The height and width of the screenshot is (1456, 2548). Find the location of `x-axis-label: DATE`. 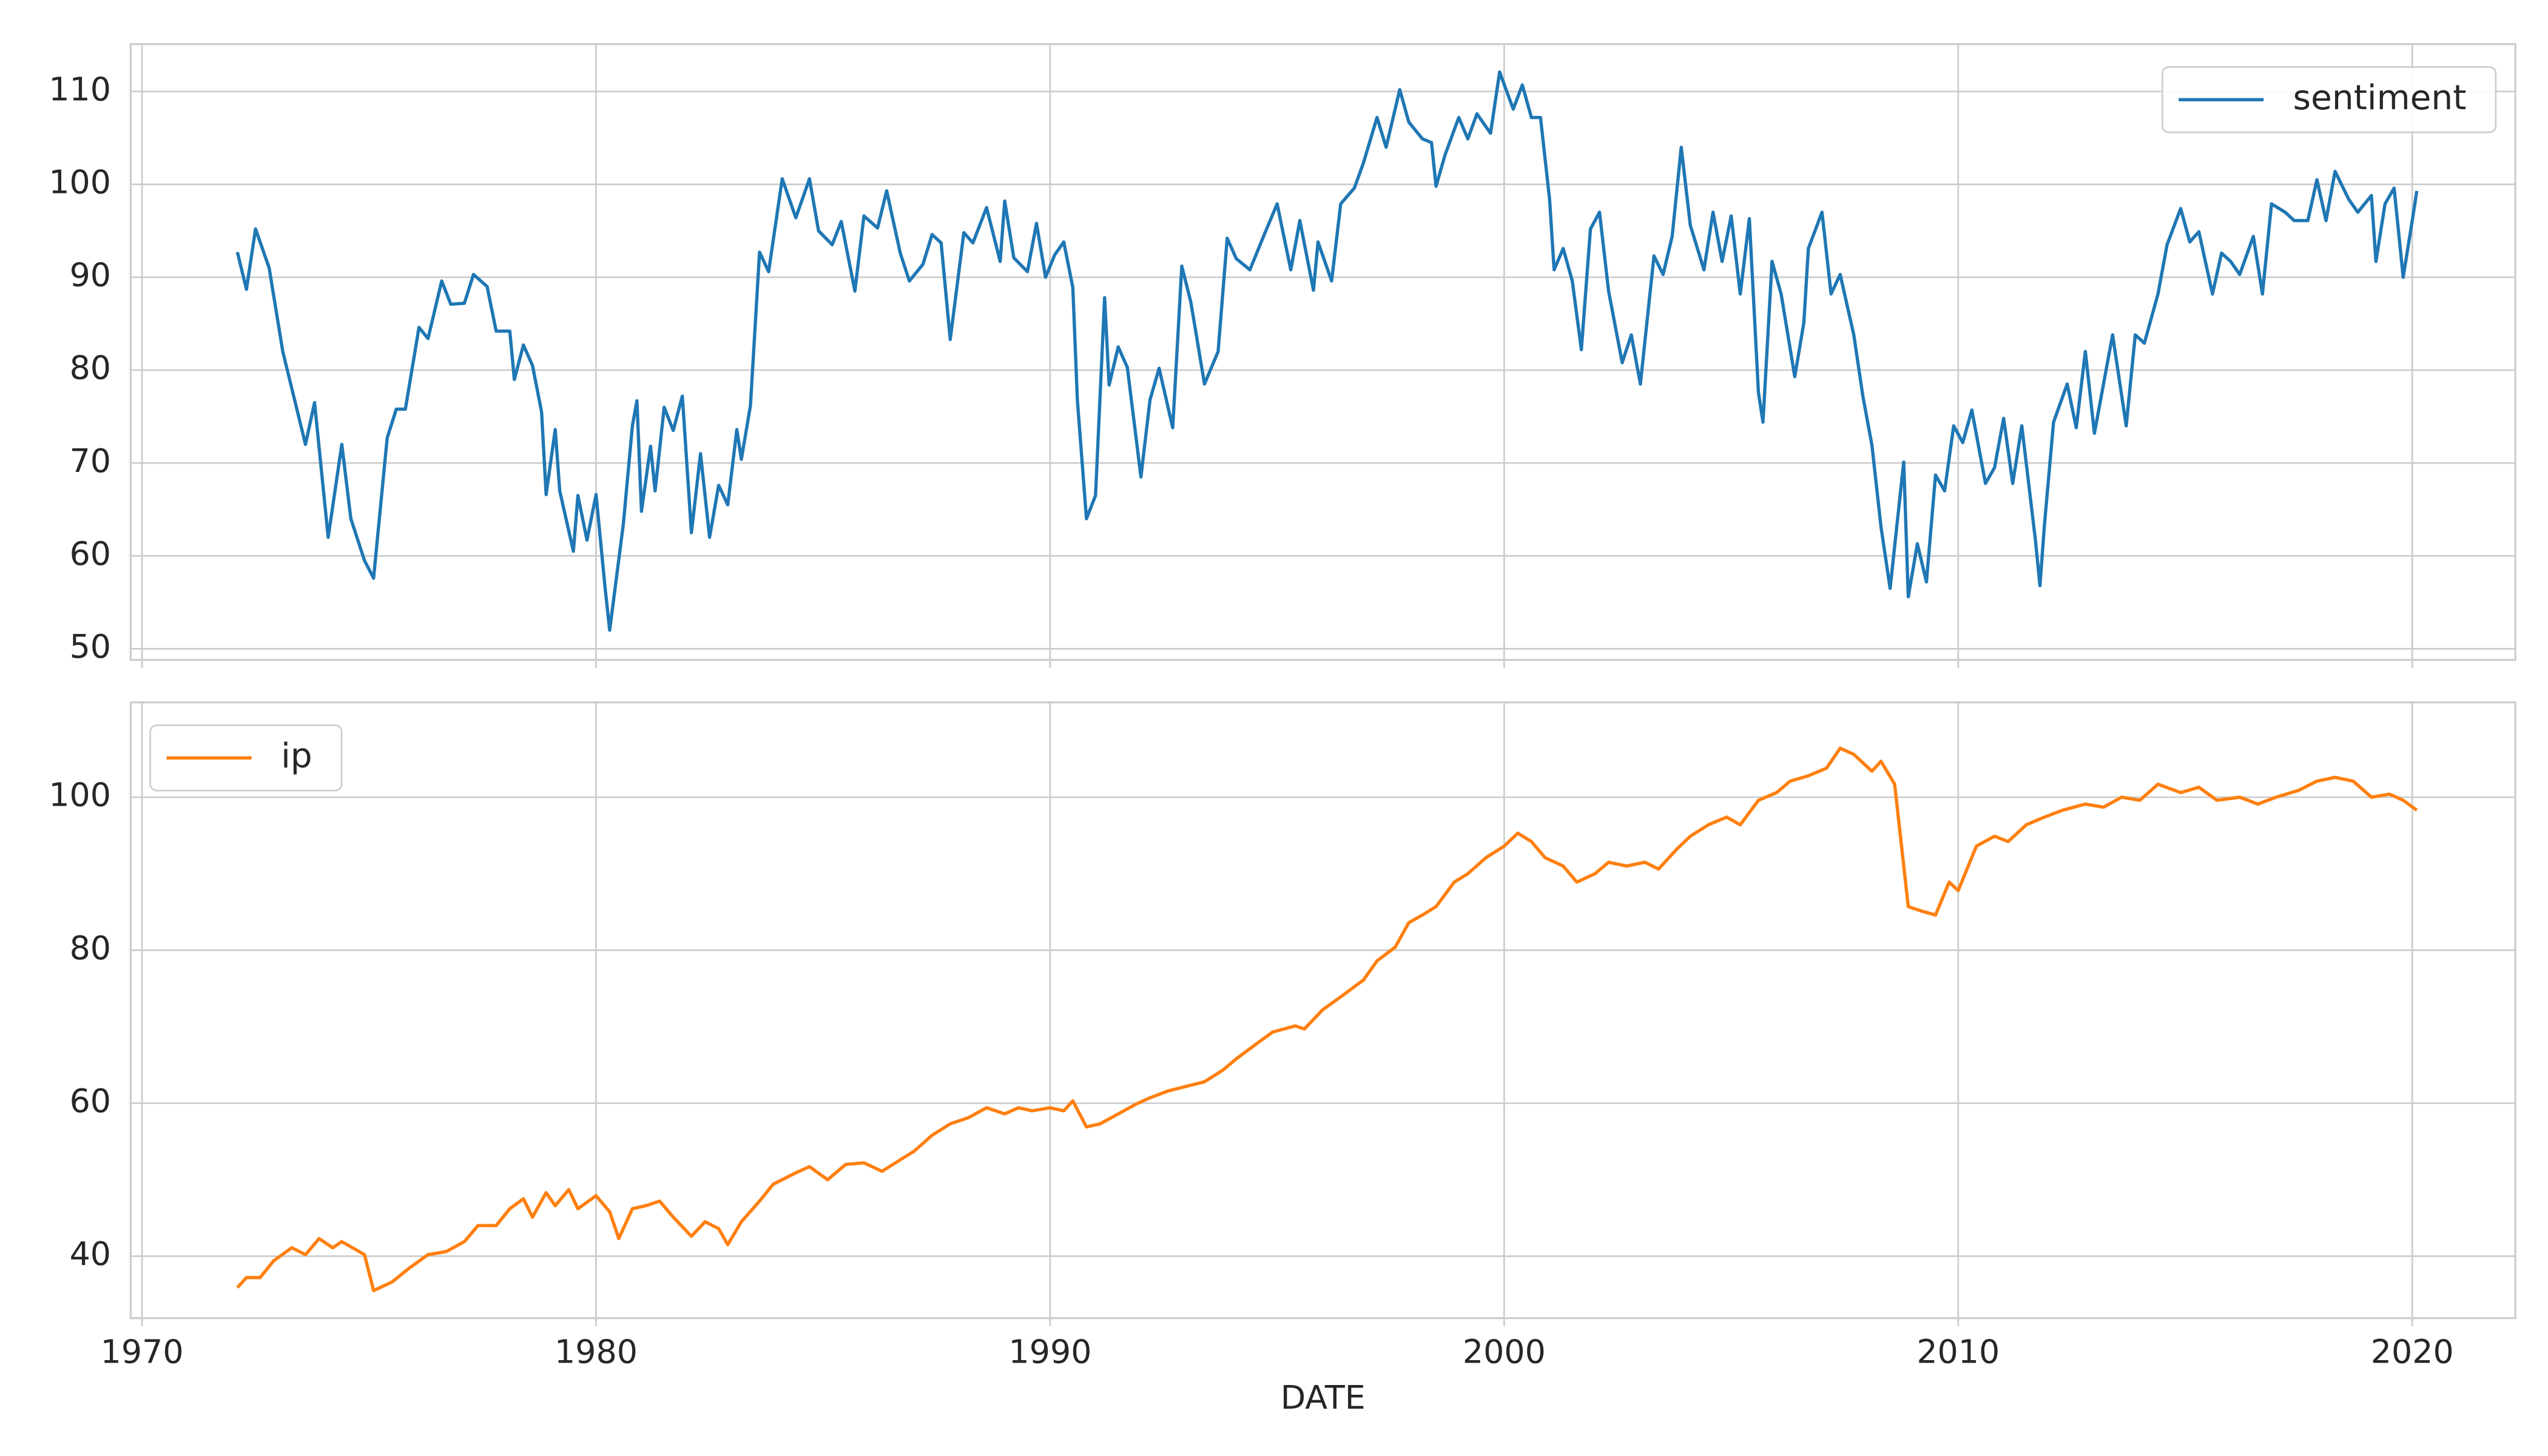

x-axis-label: DATE is located at coordinates (1323, 1397).